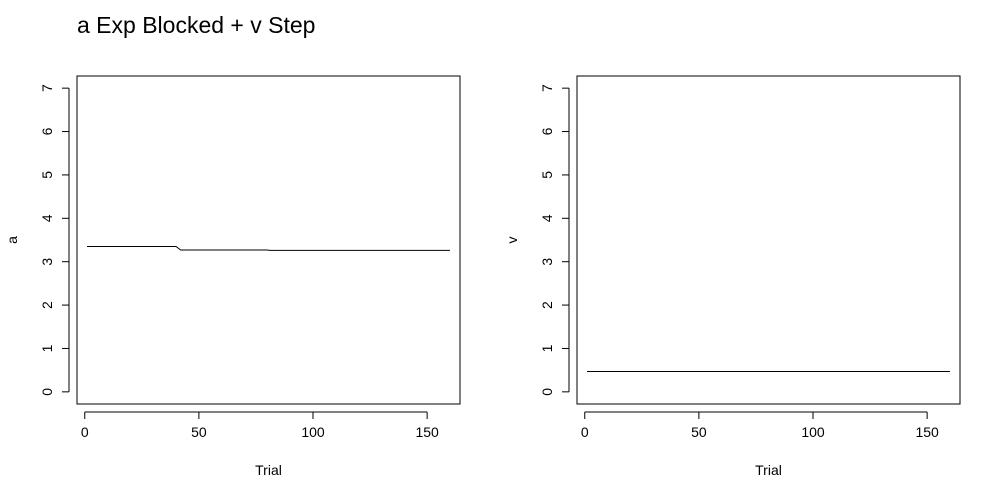  What do you see at coordinates (512, 240) in the screenshot?
I see `y-axis-label-right: v` at bounding box center [512, 240].